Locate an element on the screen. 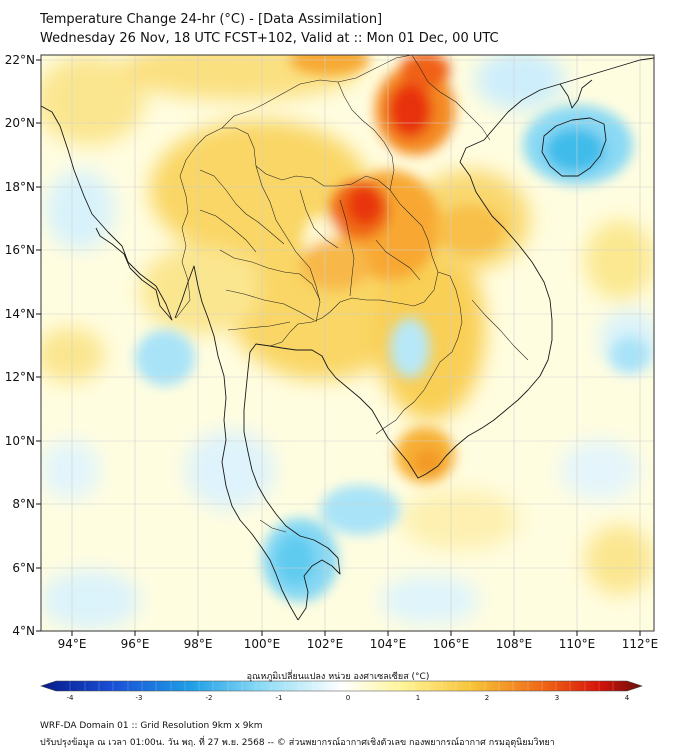  colorbar-tick: -3 is located at coordinates (139, 698).